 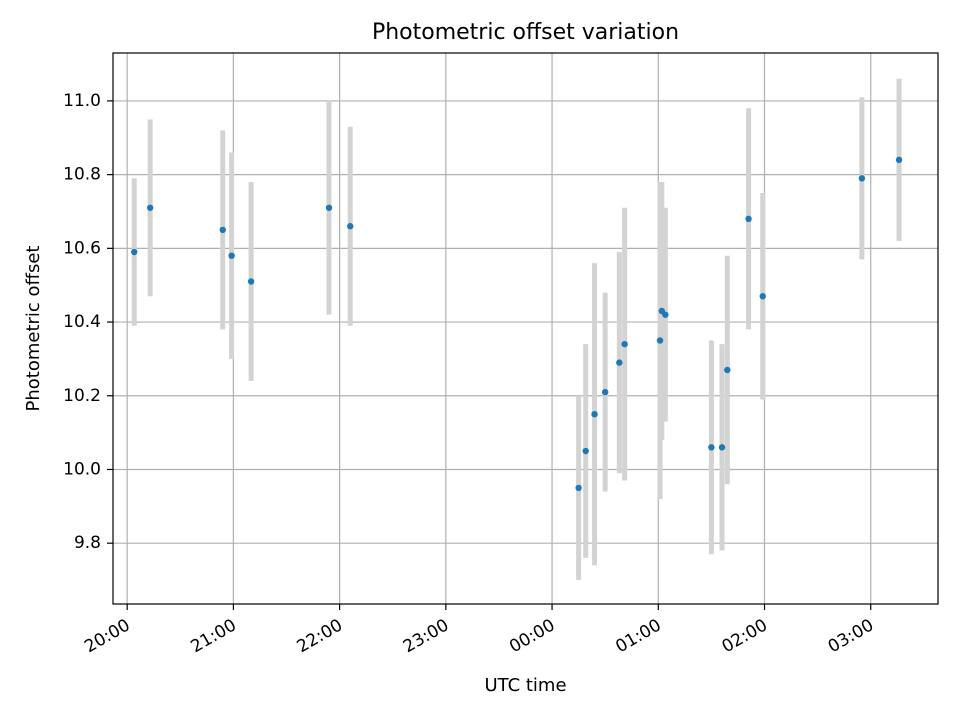 I want to click on y-tick-label: 10.4, so click(x=82, y=322).